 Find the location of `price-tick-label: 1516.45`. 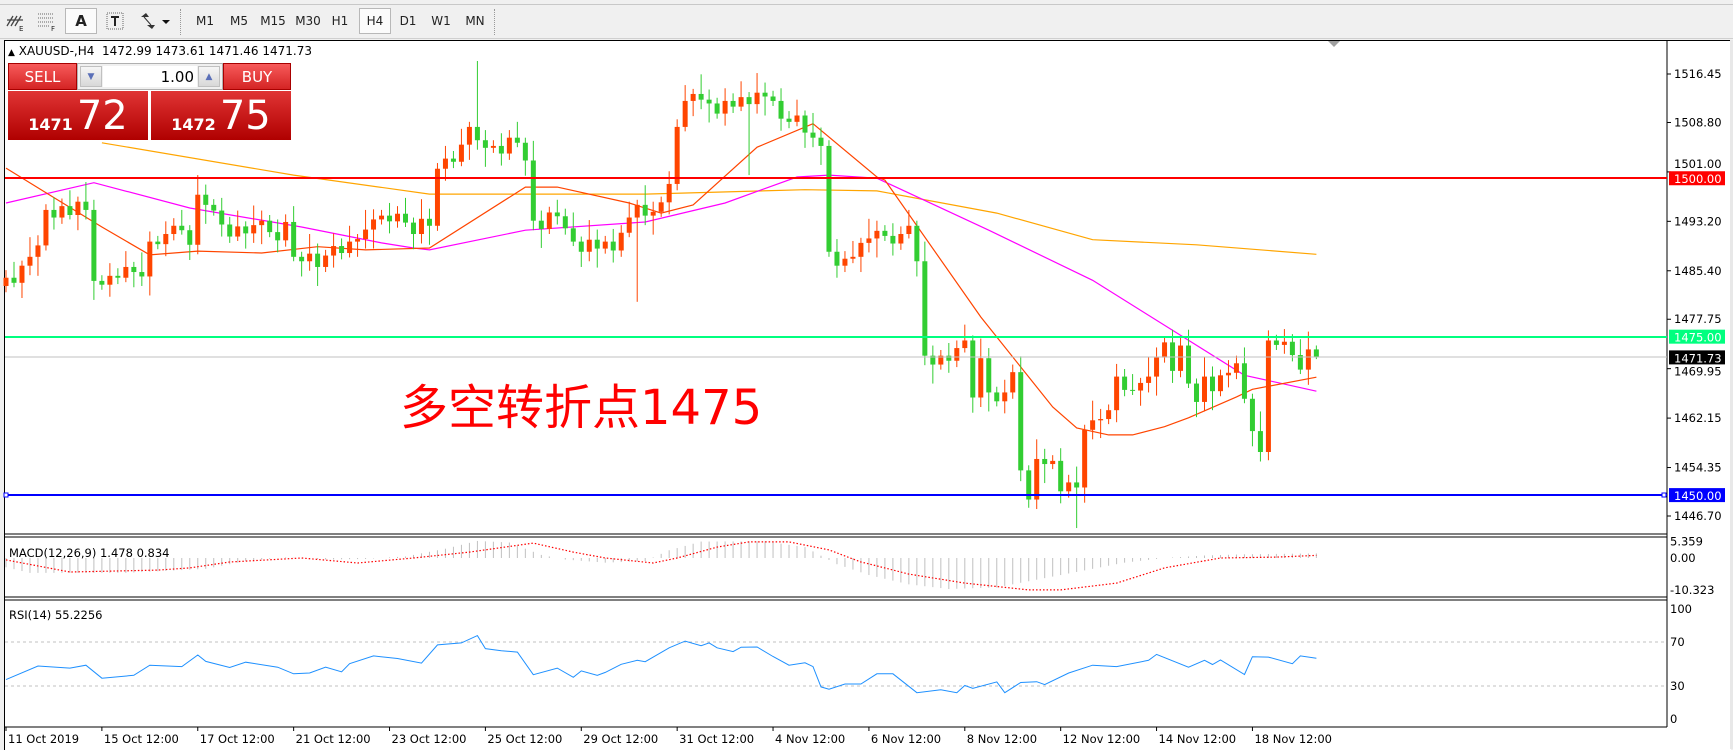

price-tick-label: 1516.45 is located at coordinates (1698, 74).